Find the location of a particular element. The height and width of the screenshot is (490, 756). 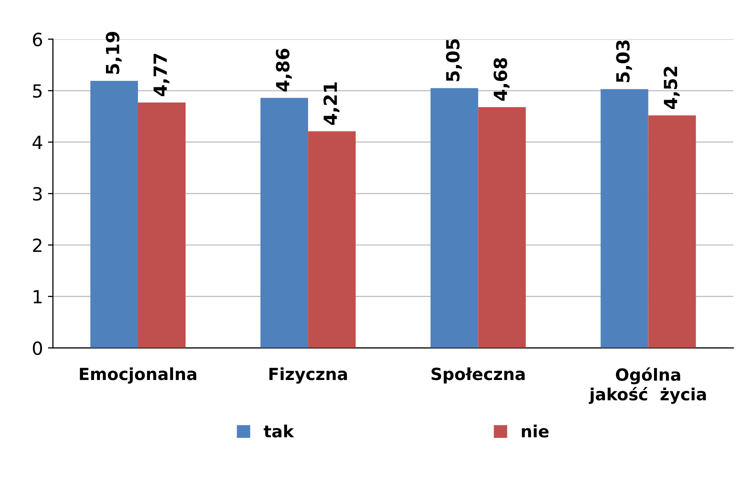

data-label: 5,03 is located at coordinates (624, 61).